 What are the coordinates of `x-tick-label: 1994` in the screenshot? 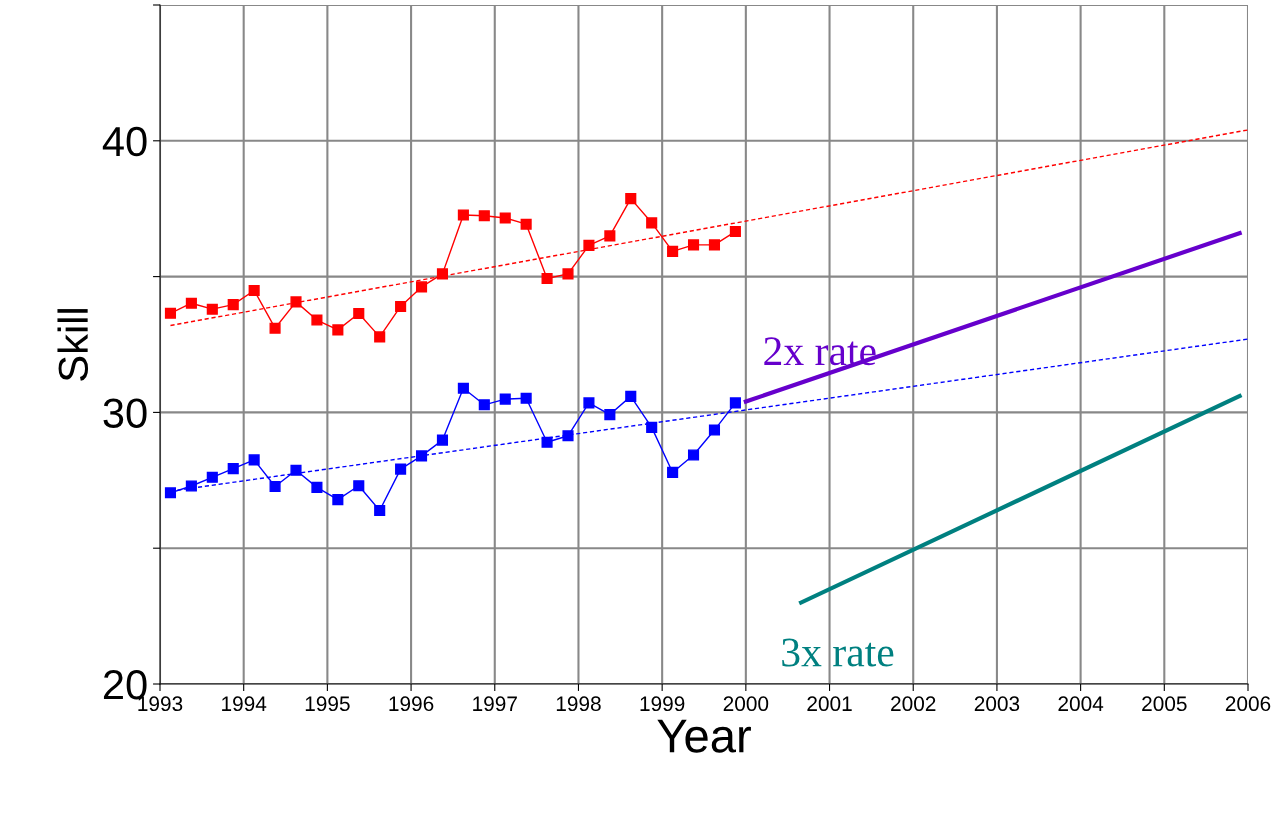 It's located at (244, 704).